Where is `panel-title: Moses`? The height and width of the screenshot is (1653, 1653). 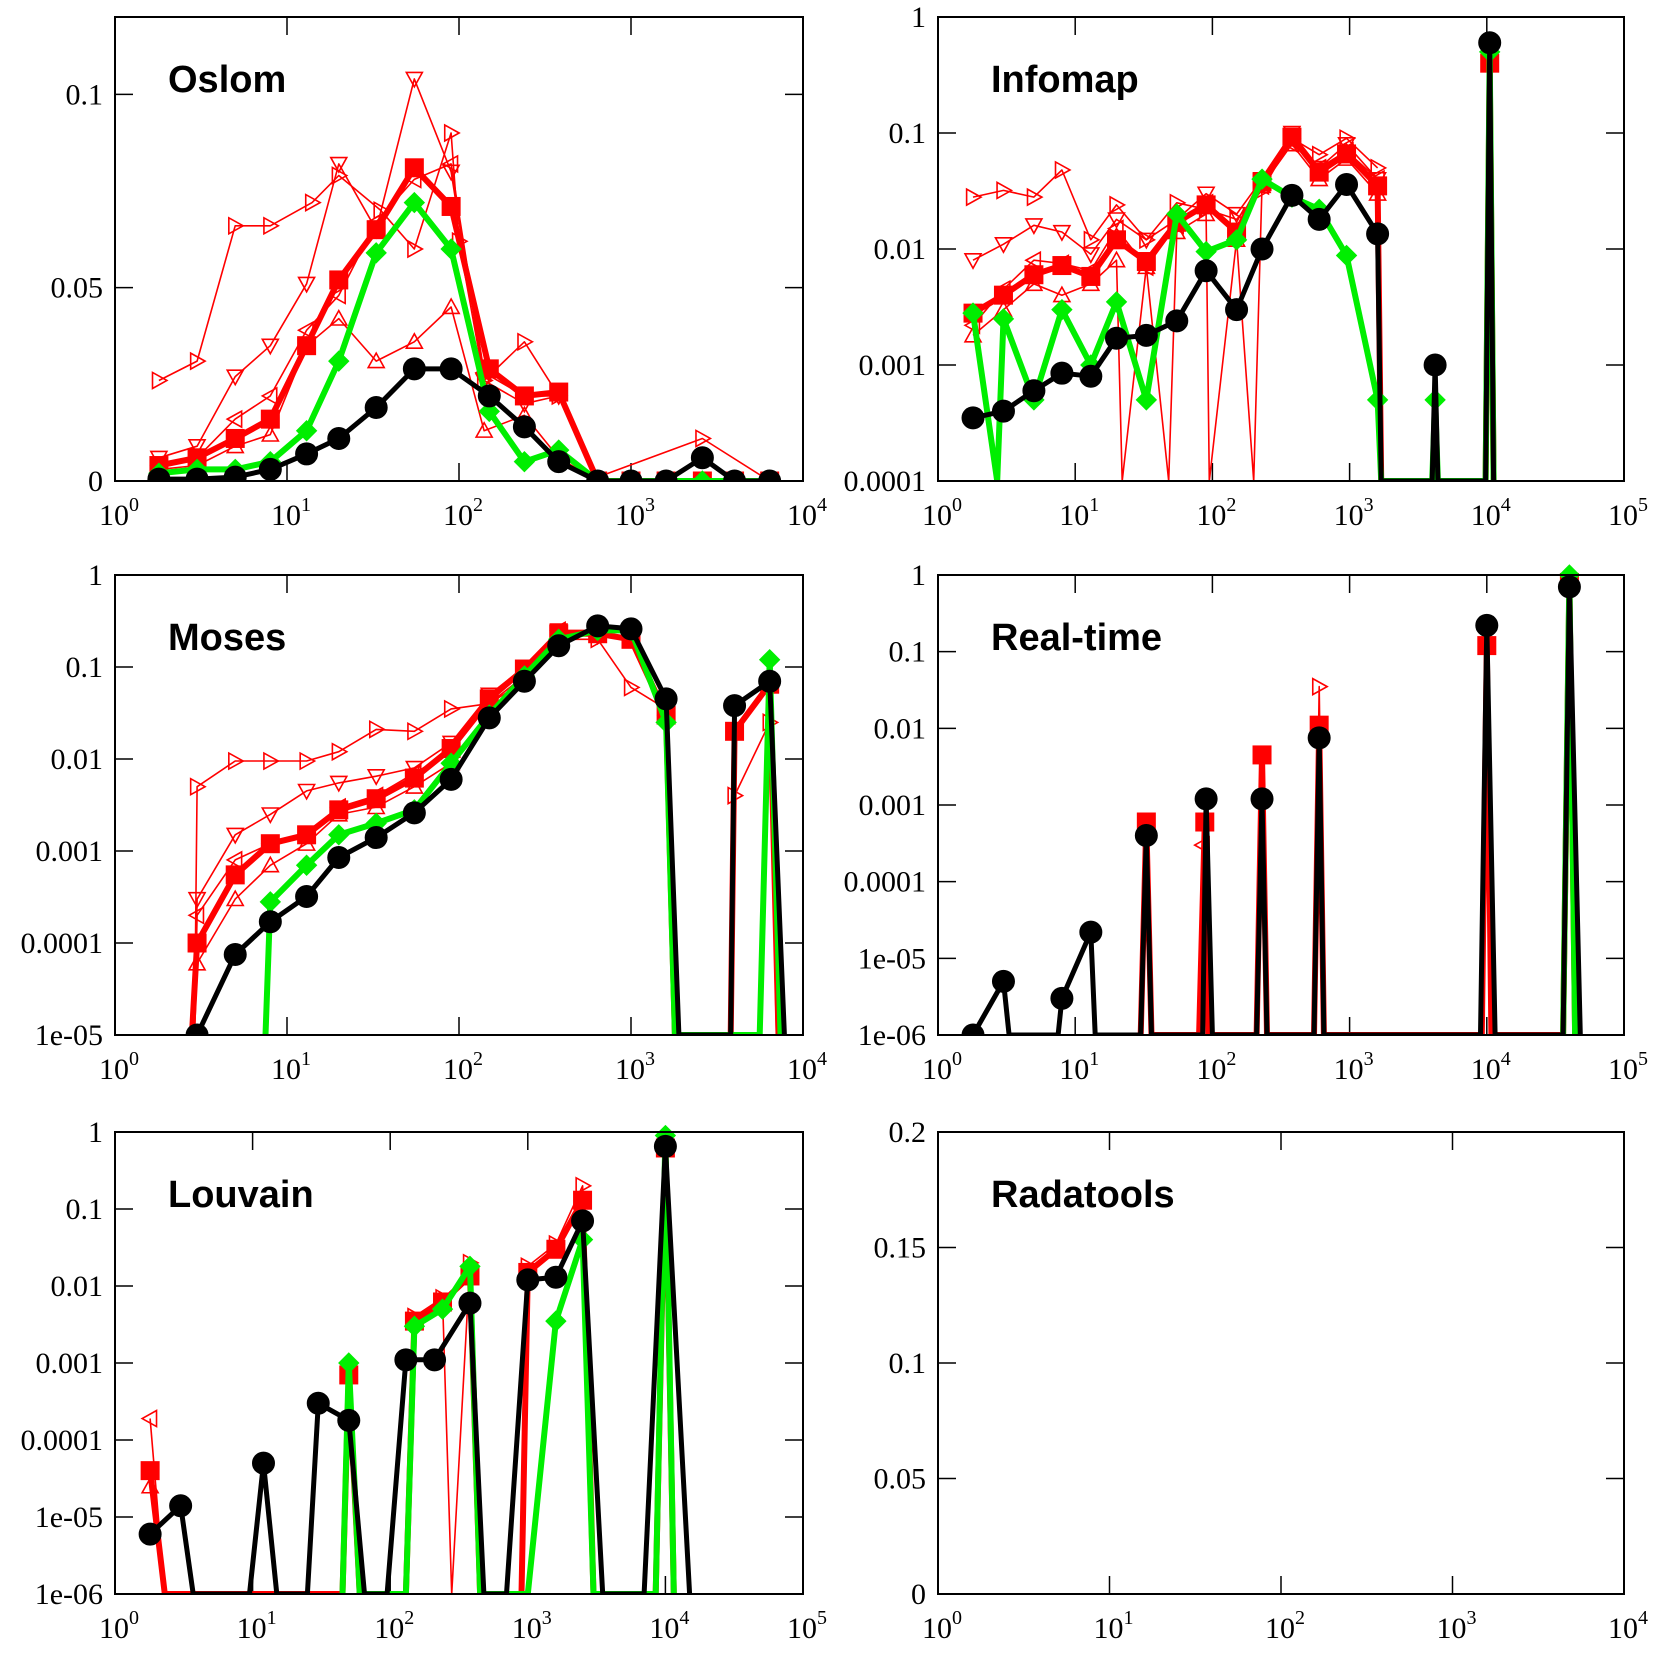 panel-title: Moses is located at coordinates (227, 638).